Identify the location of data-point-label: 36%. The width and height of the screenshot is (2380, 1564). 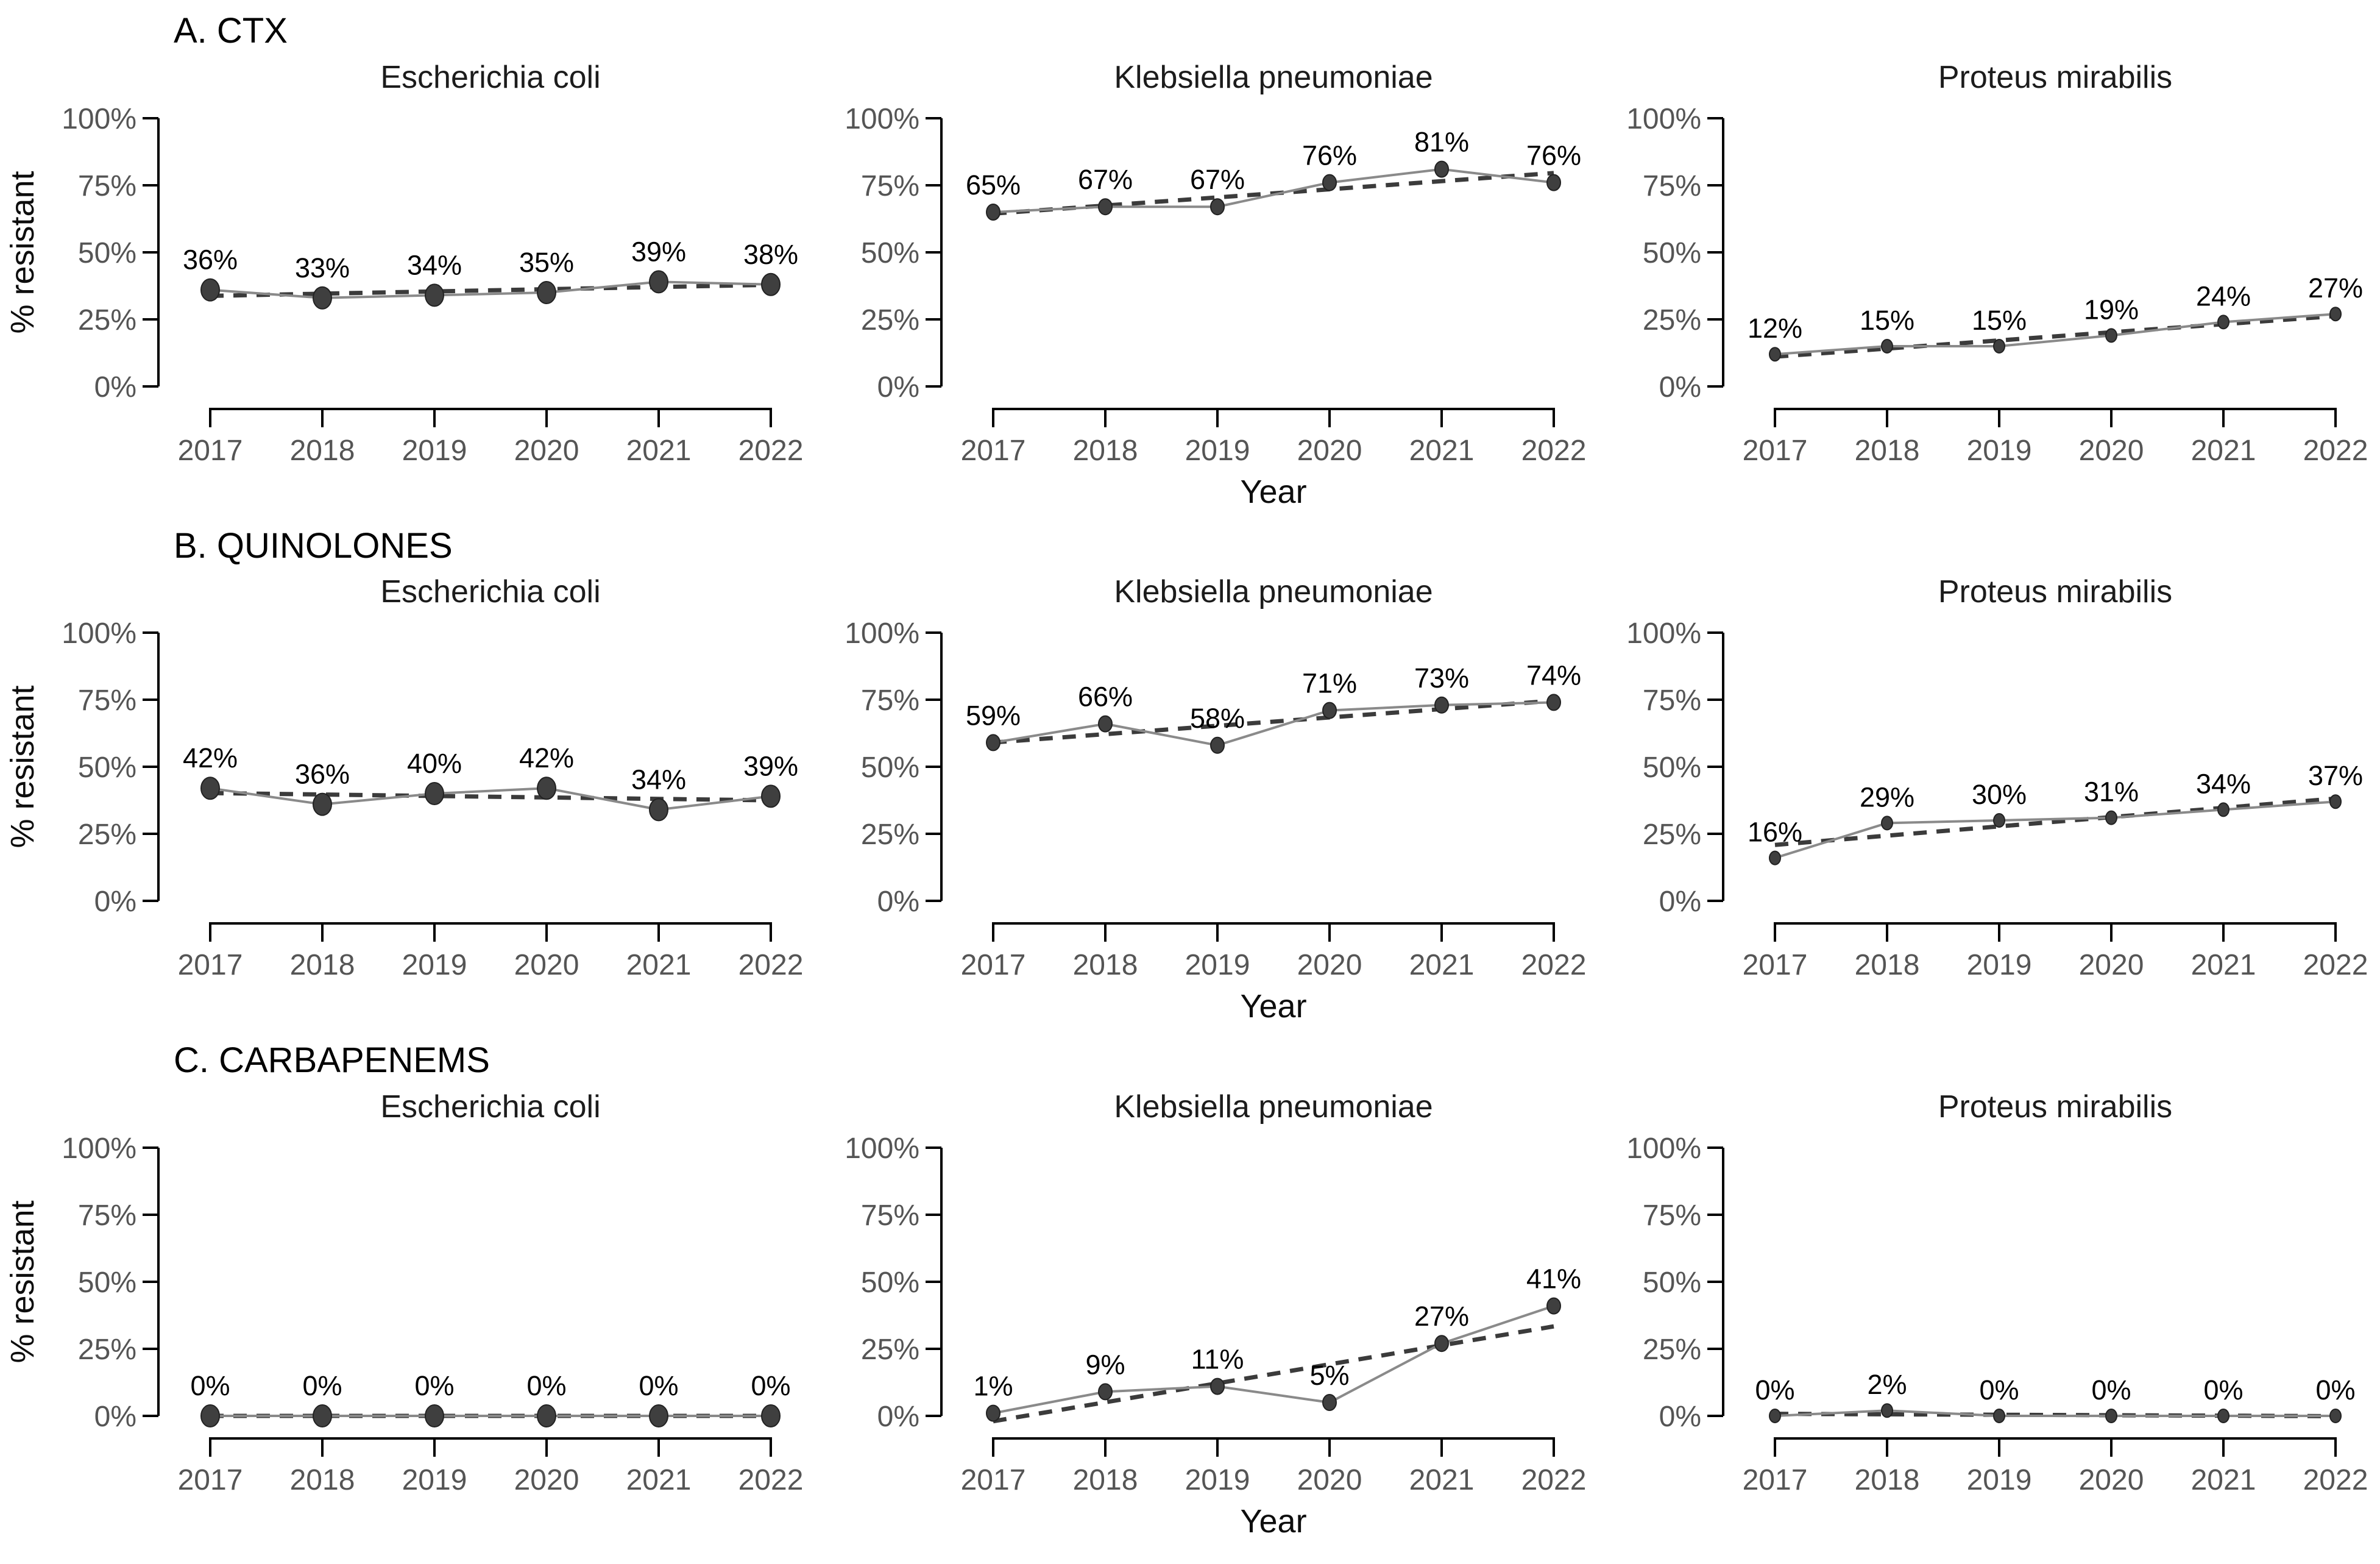
(210, 259).